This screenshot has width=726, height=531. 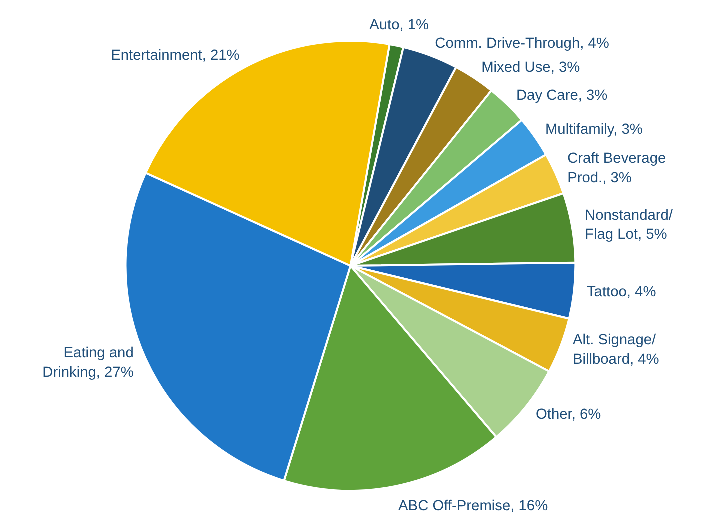 I want to click on slice-label: Auto, 1%, so click(x=400, y=26).